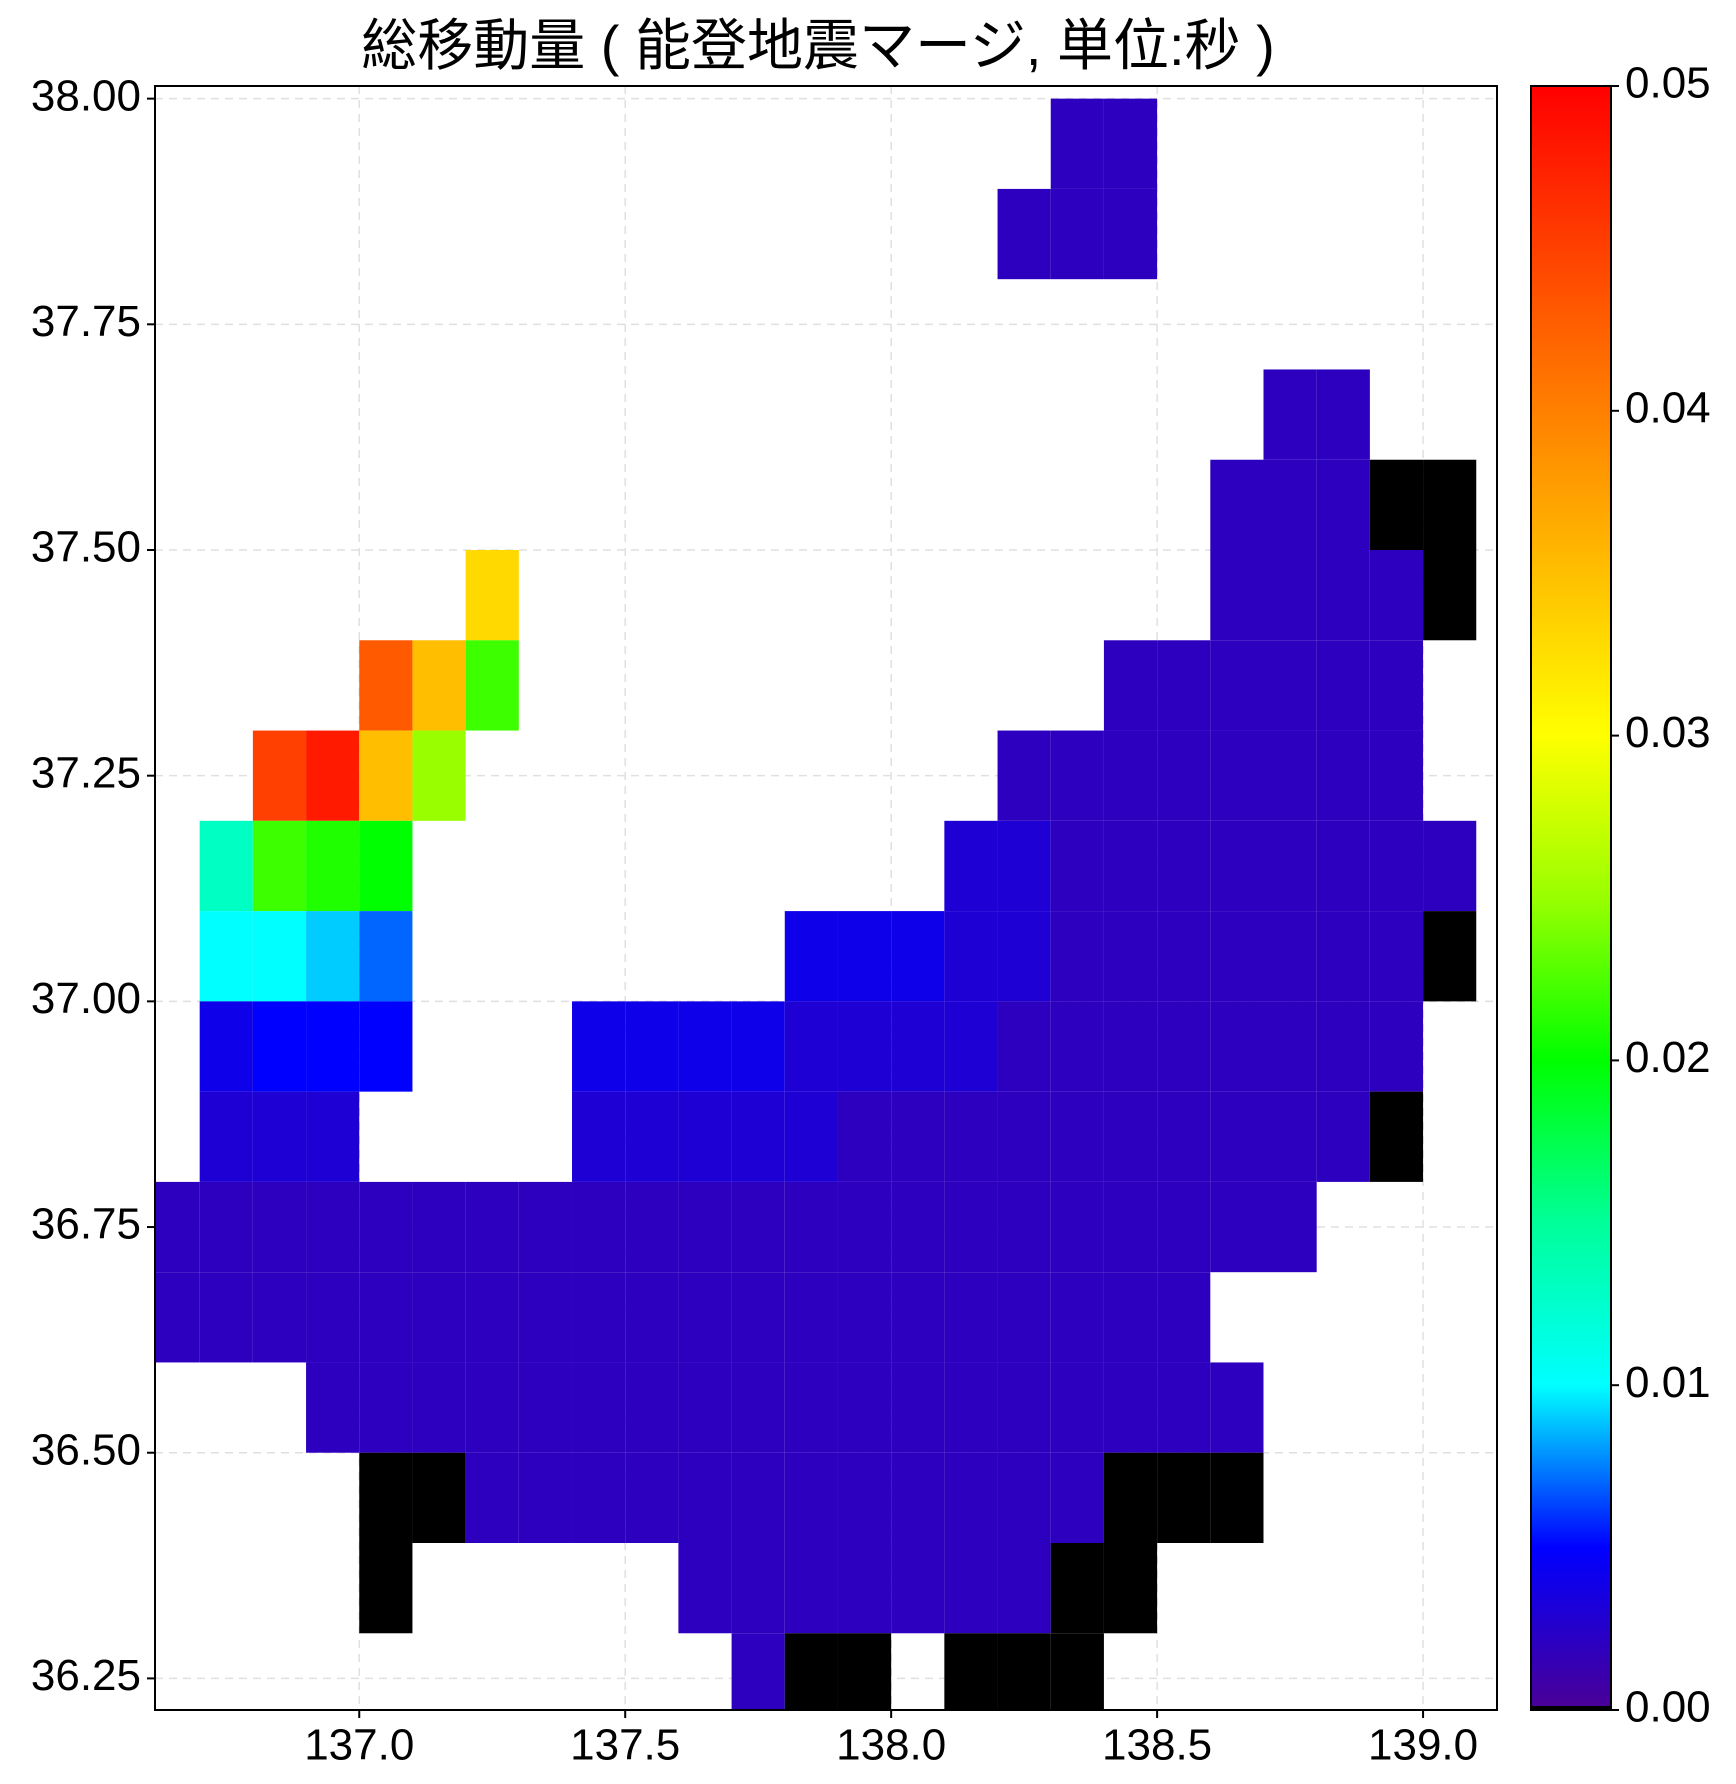 The width and height of the screenshot is (1736, 1784). Describe the element at coordinates (86, 772) in the screenshot. I see `y-tick-label: 37.25` at that location.